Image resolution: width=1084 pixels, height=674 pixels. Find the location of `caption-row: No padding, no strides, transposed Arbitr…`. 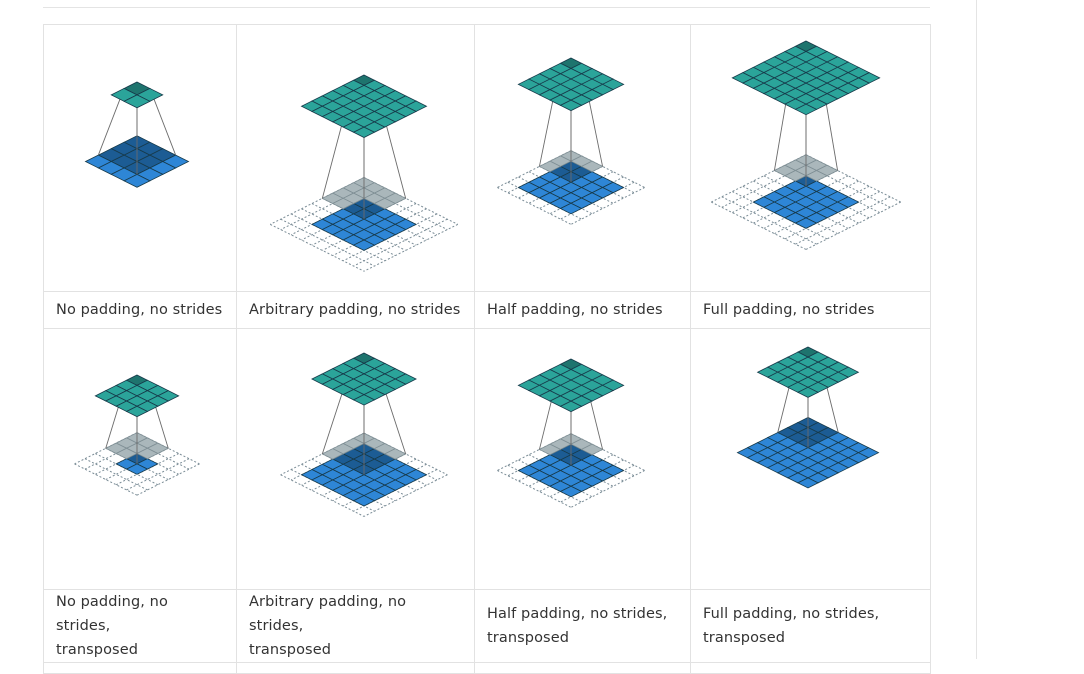

caption-row: No padding, no strides, transposed Arbitr… is located at coordinates (487, 626).